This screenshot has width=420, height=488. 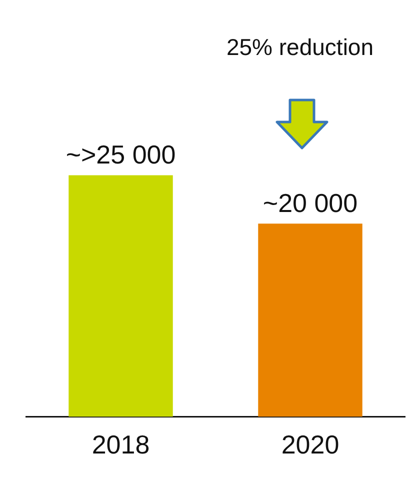 I want to click on x-tick-label: 2018, so click(x=121, y=445).